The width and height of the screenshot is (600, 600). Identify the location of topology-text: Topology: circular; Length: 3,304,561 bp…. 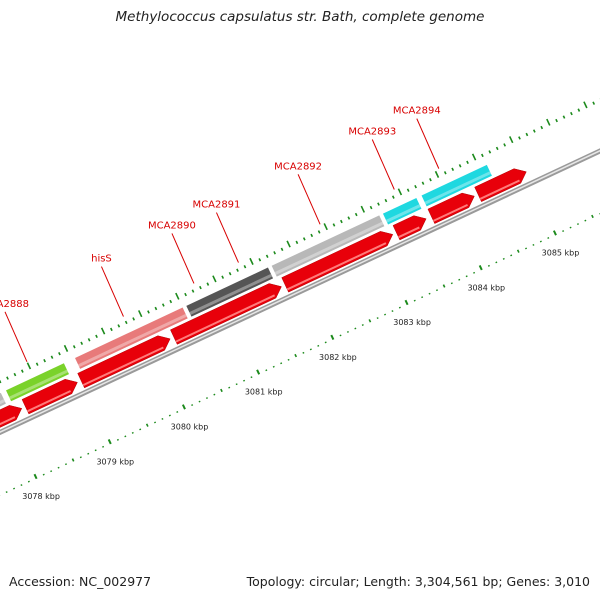
(418, 581).